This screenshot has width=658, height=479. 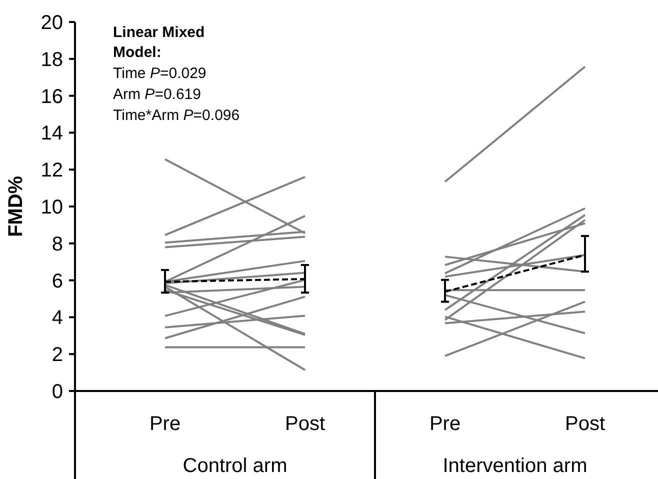 I want to click on y-tick-label: 20, so click(x=51, y=23).